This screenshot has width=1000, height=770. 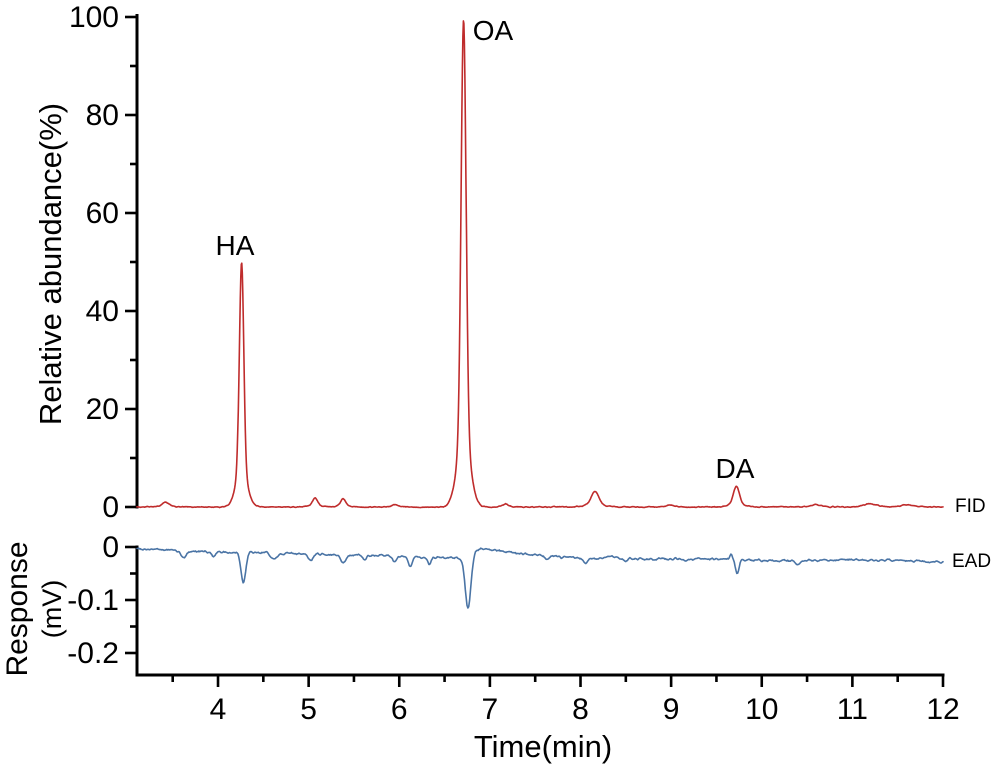 What do you see at coordinates (580, 709) in the screenshot?
I see `x-tick-label: 8` at bounding box center [580, 709].